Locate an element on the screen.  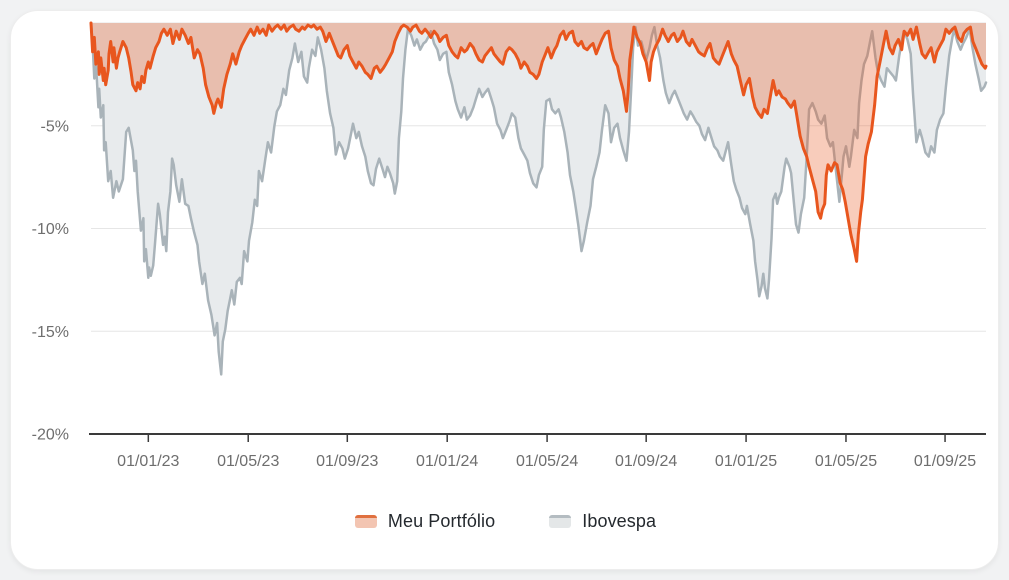
x-axis-label: 01/05/23 is located at coordinates (248, 461).